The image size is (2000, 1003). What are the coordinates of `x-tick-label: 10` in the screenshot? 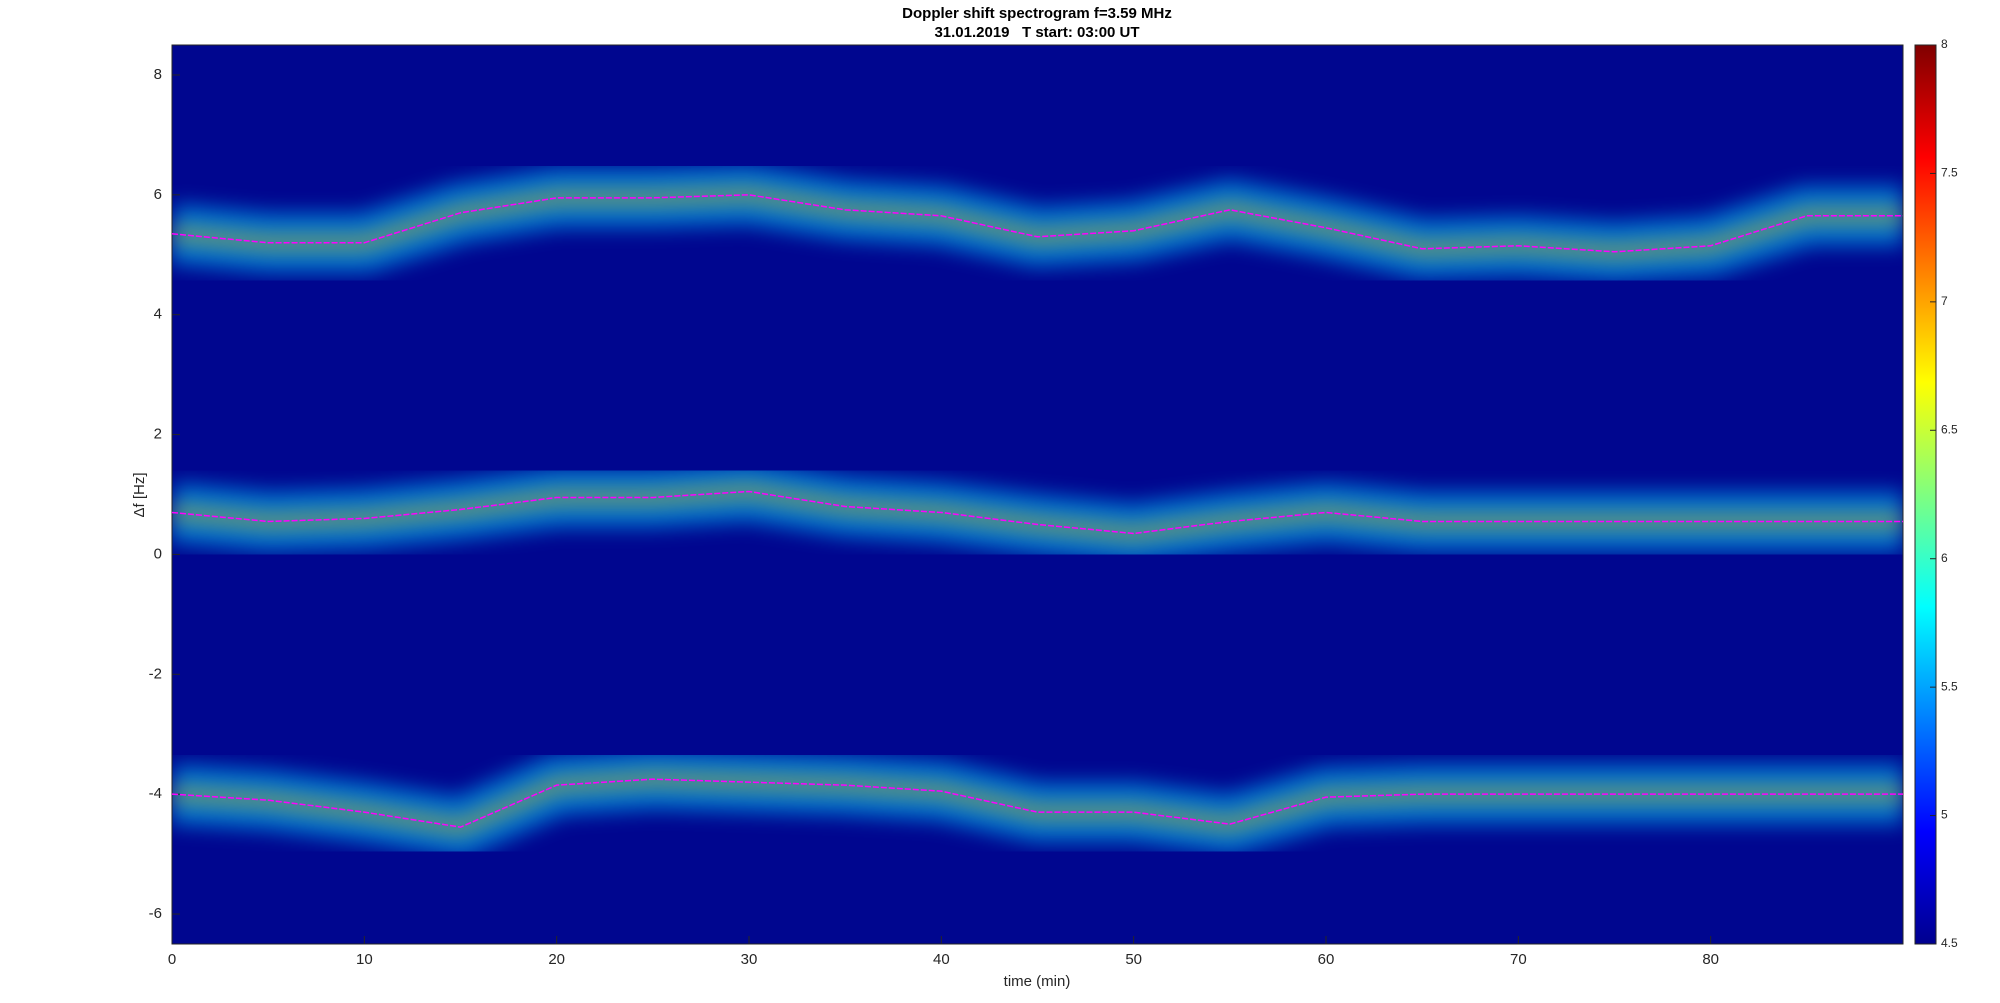 It's located at (364, 959).